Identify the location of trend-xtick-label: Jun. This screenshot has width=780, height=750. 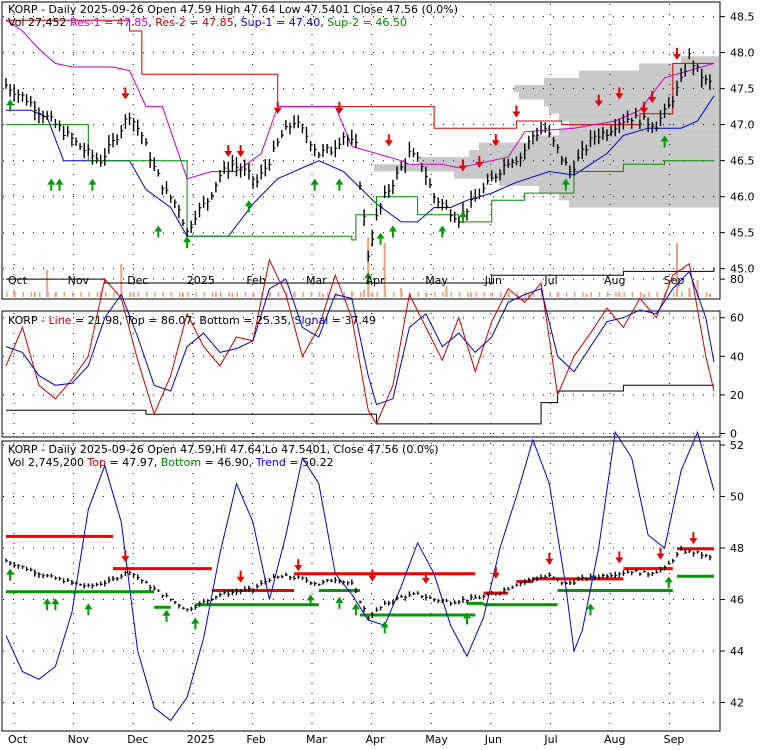
(493, 739).